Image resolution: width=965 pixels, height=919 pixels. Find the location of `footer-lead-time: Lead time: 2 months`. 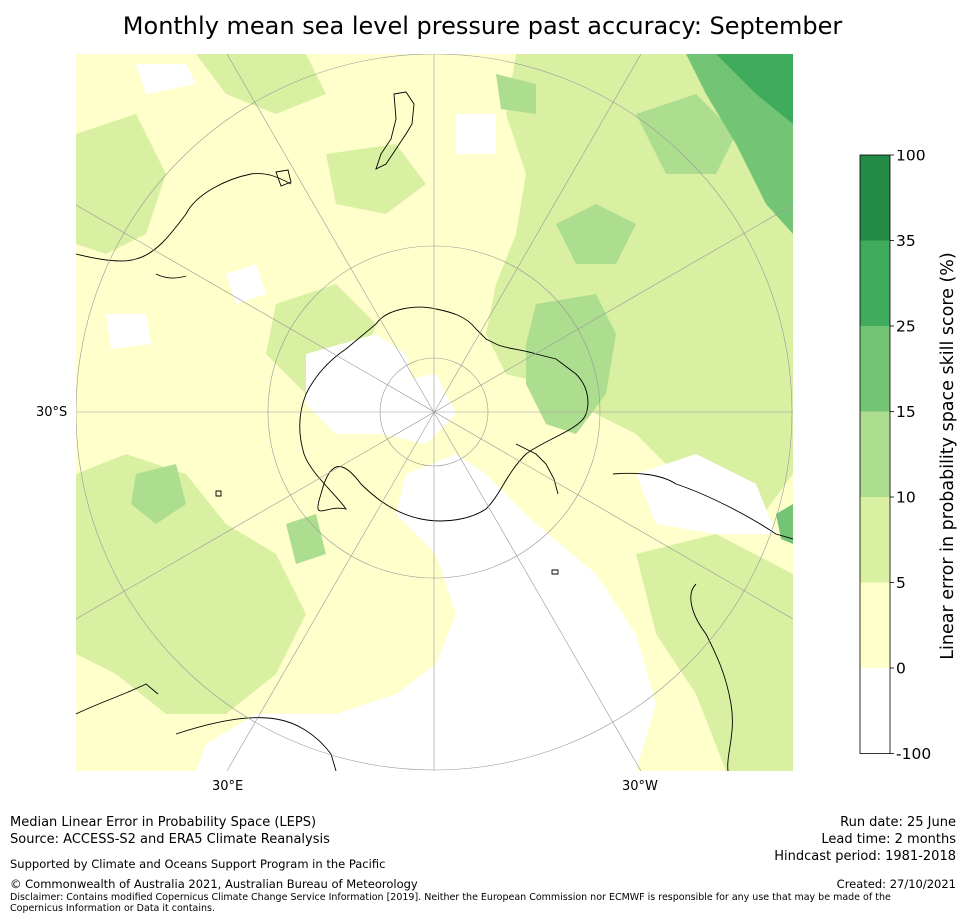

footer-lead-time: Lead time: 2 months is located at coordinates (888, 839).